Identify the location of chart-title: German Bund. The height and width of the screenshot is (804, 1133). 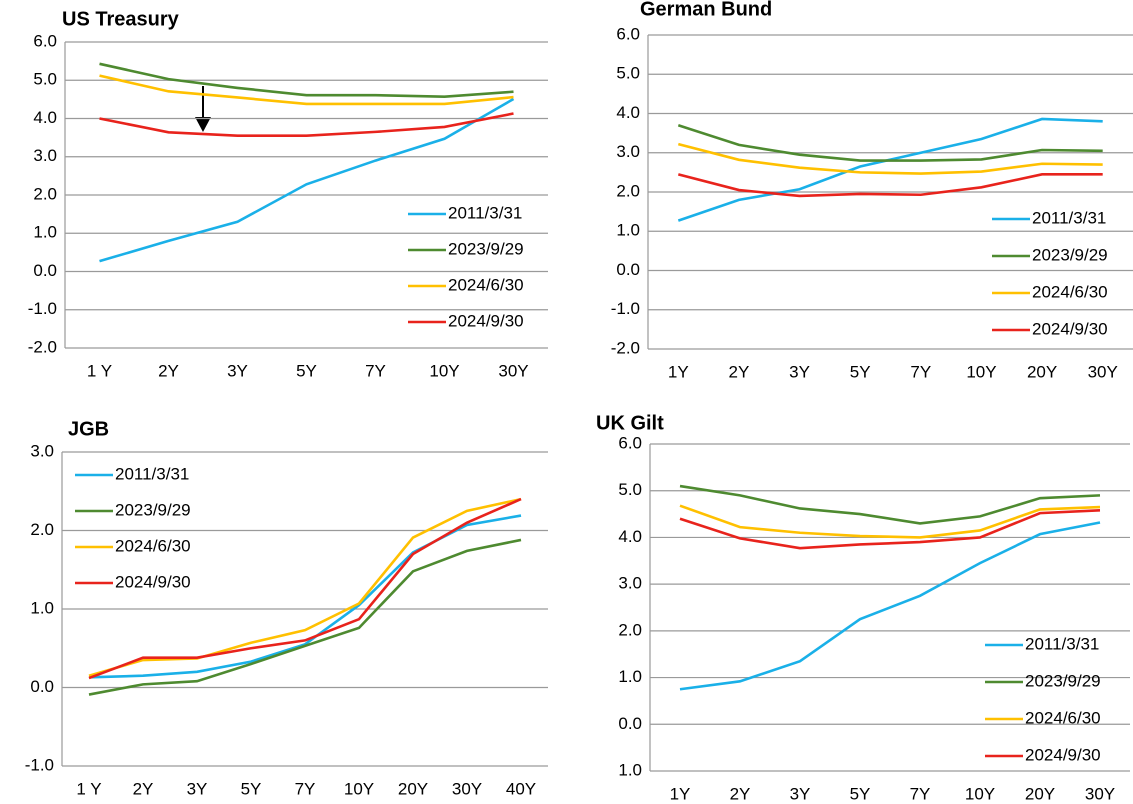
(706, 10).